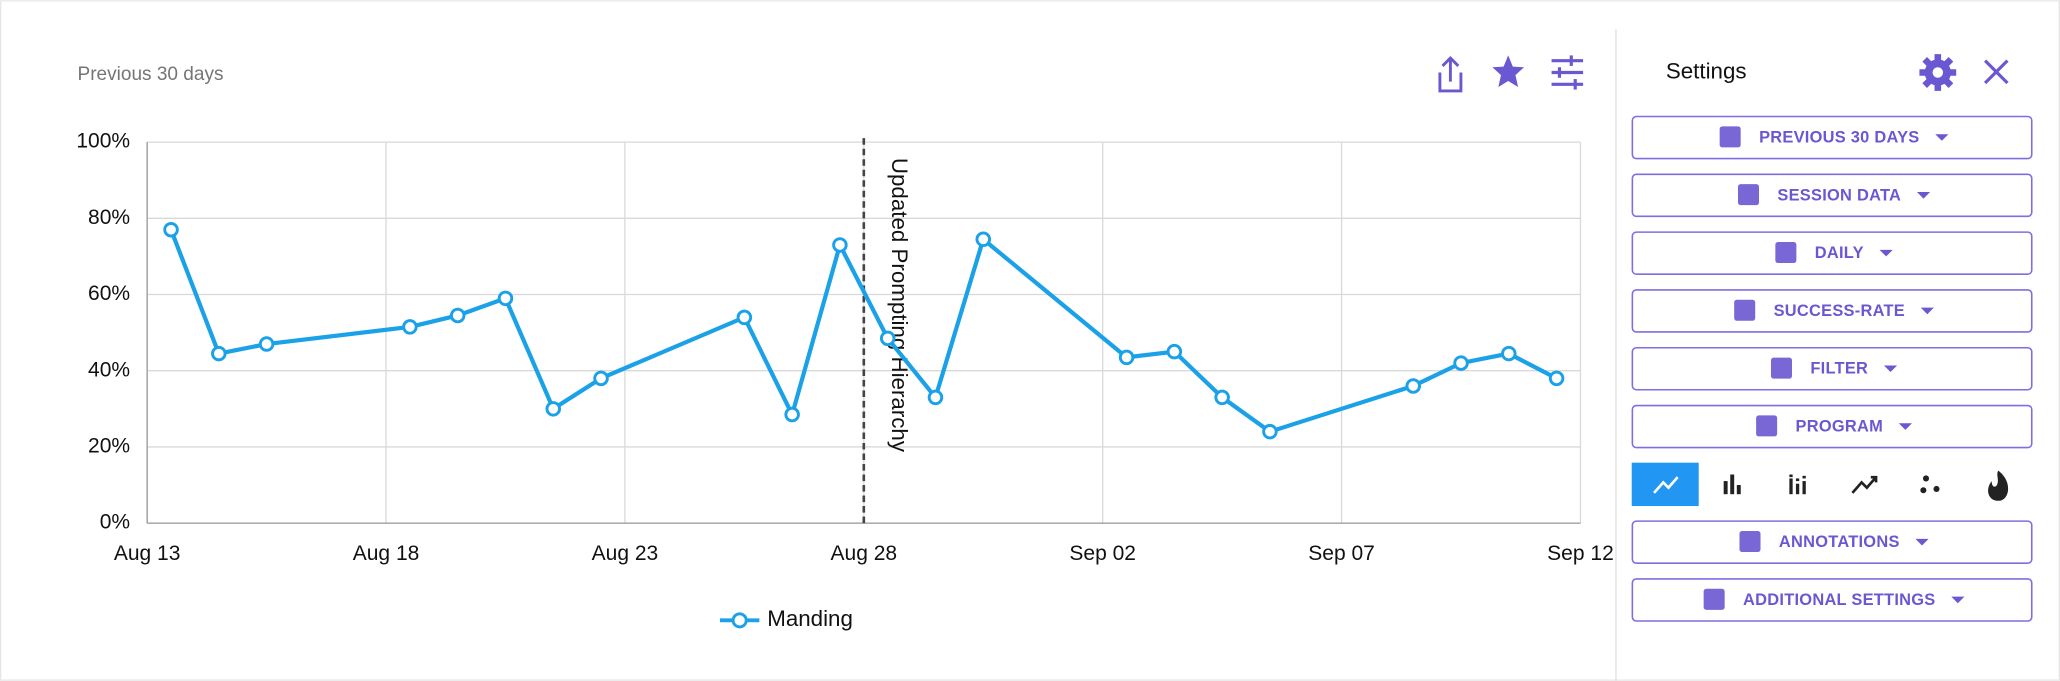  What do you see at coordinates (1706, 70) in the screenshot?
I see `sidebar-title: Settings` at bounding box center [1706, 70].